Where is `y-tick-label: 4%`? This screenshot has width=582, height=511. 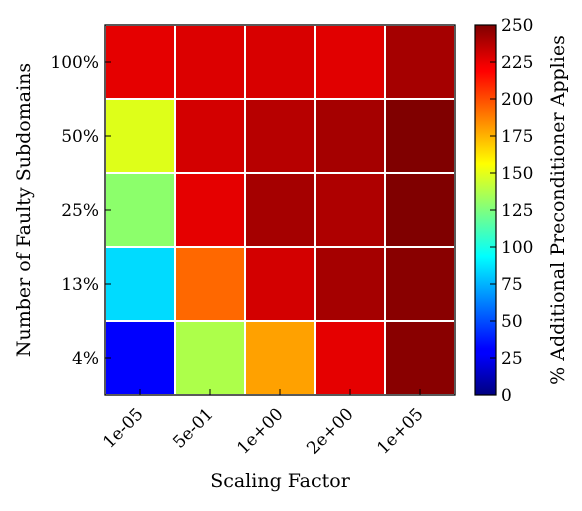
y-tick-label: 4% is located at coordinates (85, 359).